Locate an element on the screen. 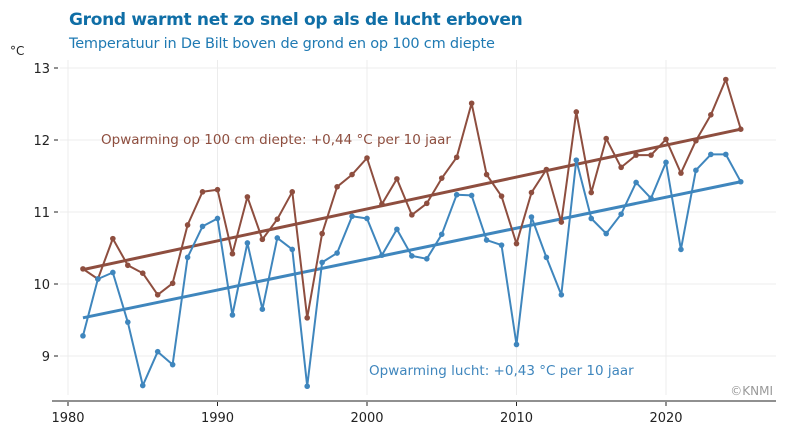 This screenshot has height=444, width=790. x-tick-label: 1990 is located at coordinates (217, 418).